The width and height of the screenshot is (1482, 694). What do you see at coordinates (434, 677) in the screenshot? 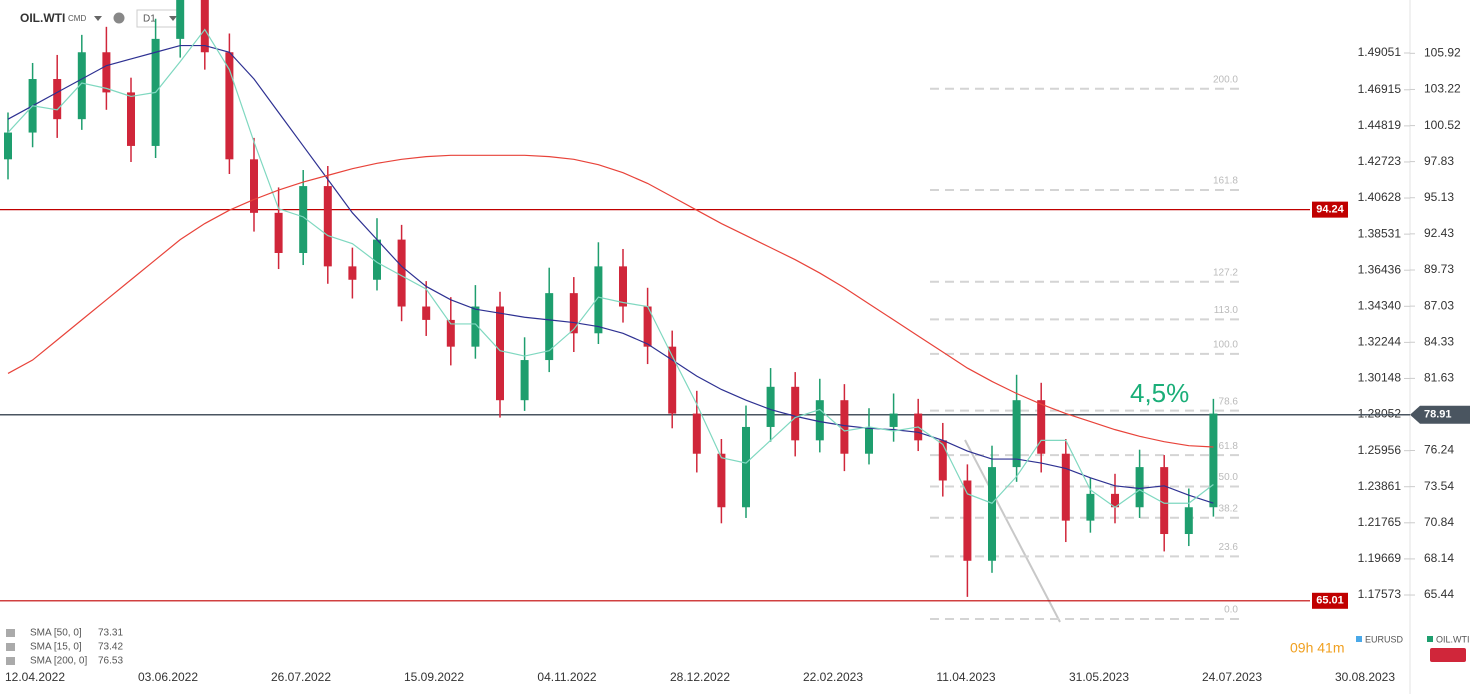
I see `x-tick-label: 15.09.2022` at bounding box center [434, 677].